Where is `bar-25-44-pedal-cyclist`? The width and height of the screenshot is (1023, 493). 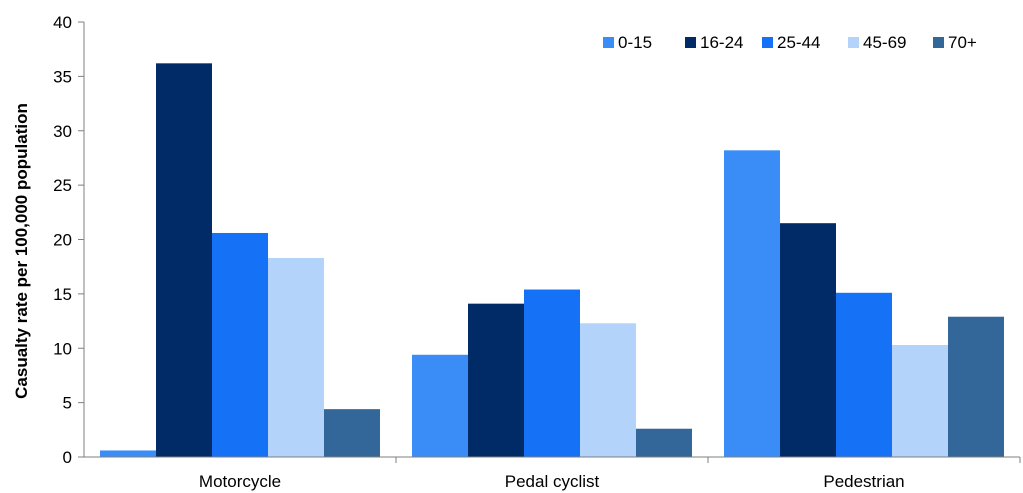
bar-25-44-pedal-cyclist is located at coordinates (552, 373).